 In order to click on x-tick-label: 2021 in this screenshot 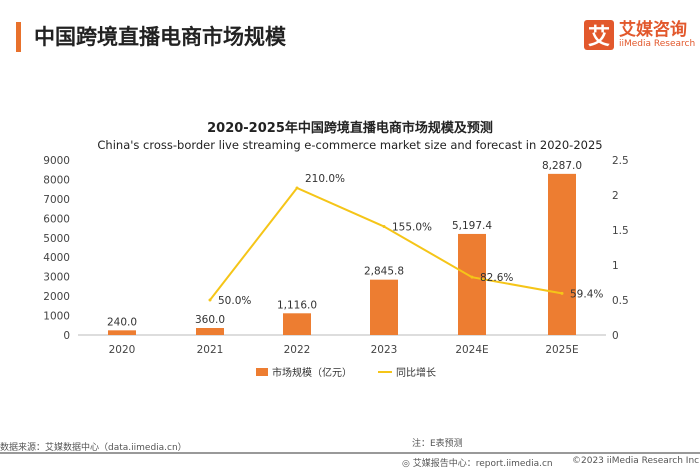, I will do `click(210, 350)`.